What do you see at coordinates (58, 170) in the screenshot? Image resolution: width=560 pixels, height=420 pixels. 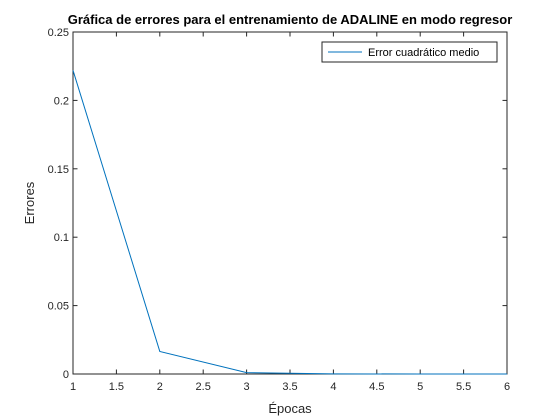 I see `y-tick-label: 0.15` at bounding box center [58, 170].